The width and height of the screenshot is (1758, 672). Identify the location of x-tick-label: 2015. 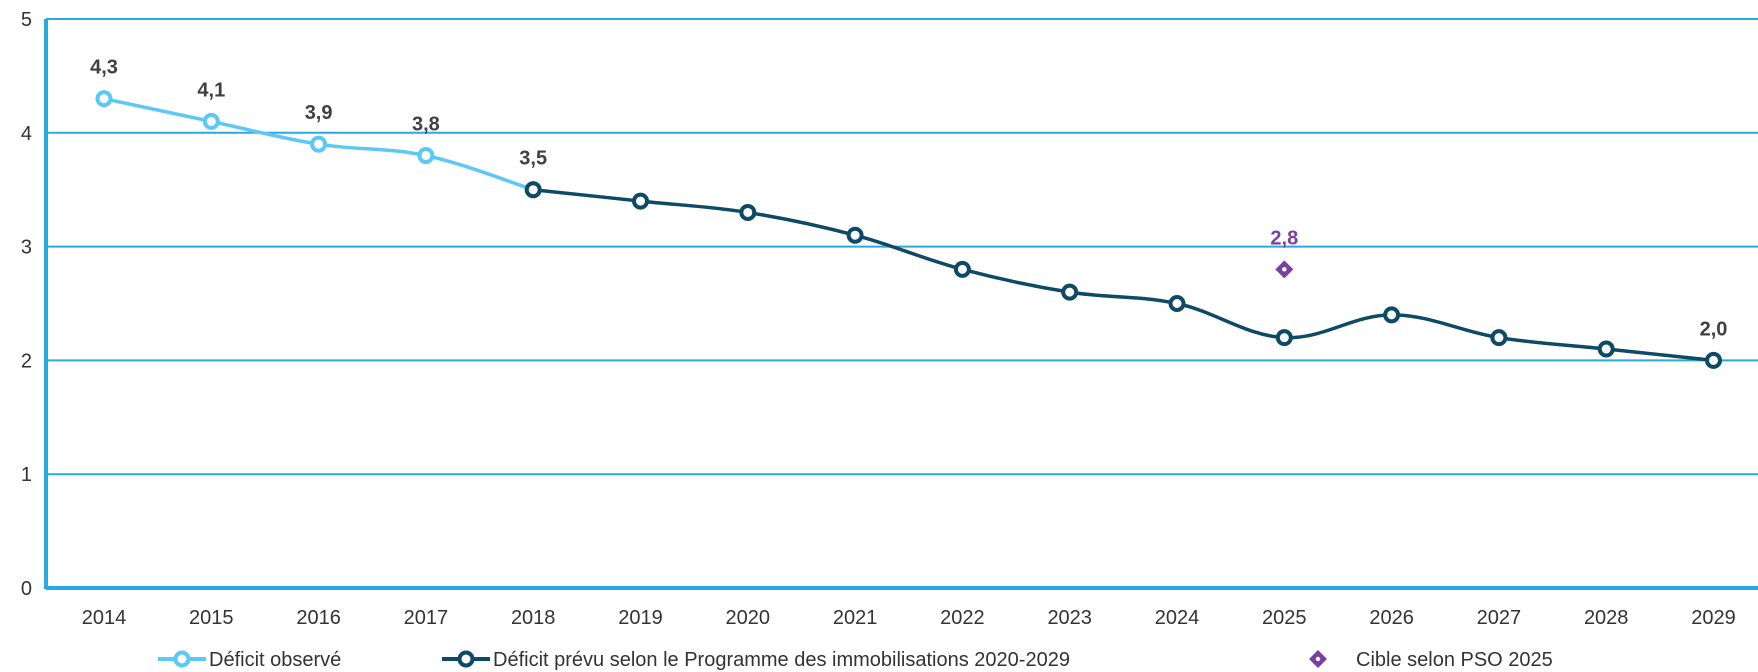
(211, 618).